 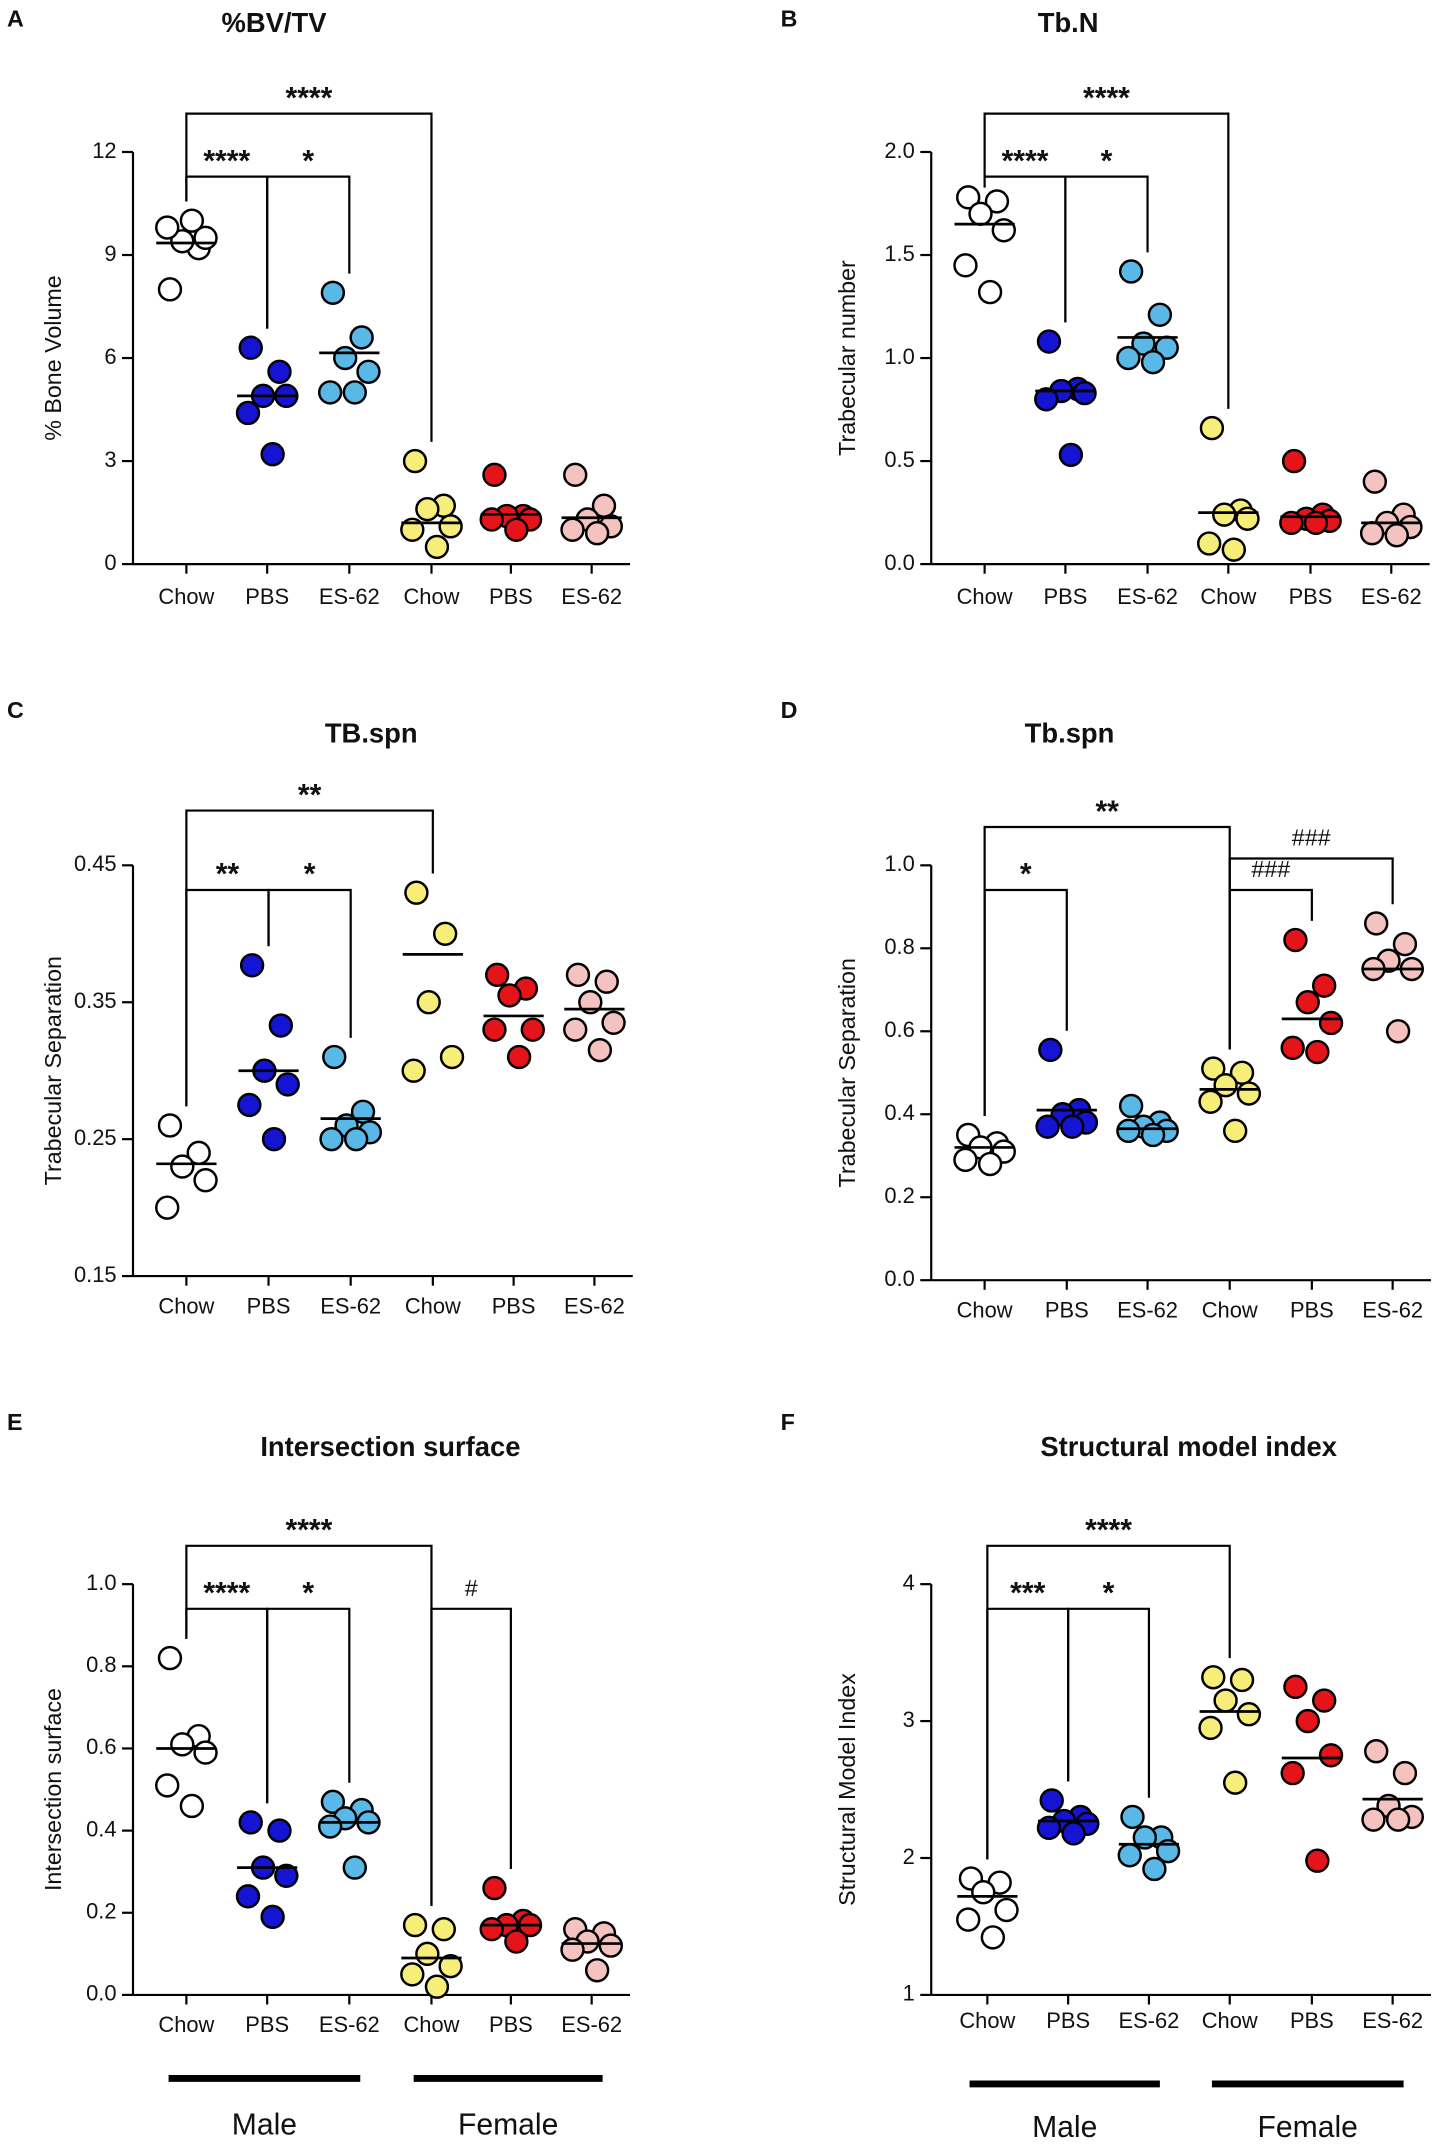 I want to click on y-tick-label: 0.45, so click(x=95, y=863).